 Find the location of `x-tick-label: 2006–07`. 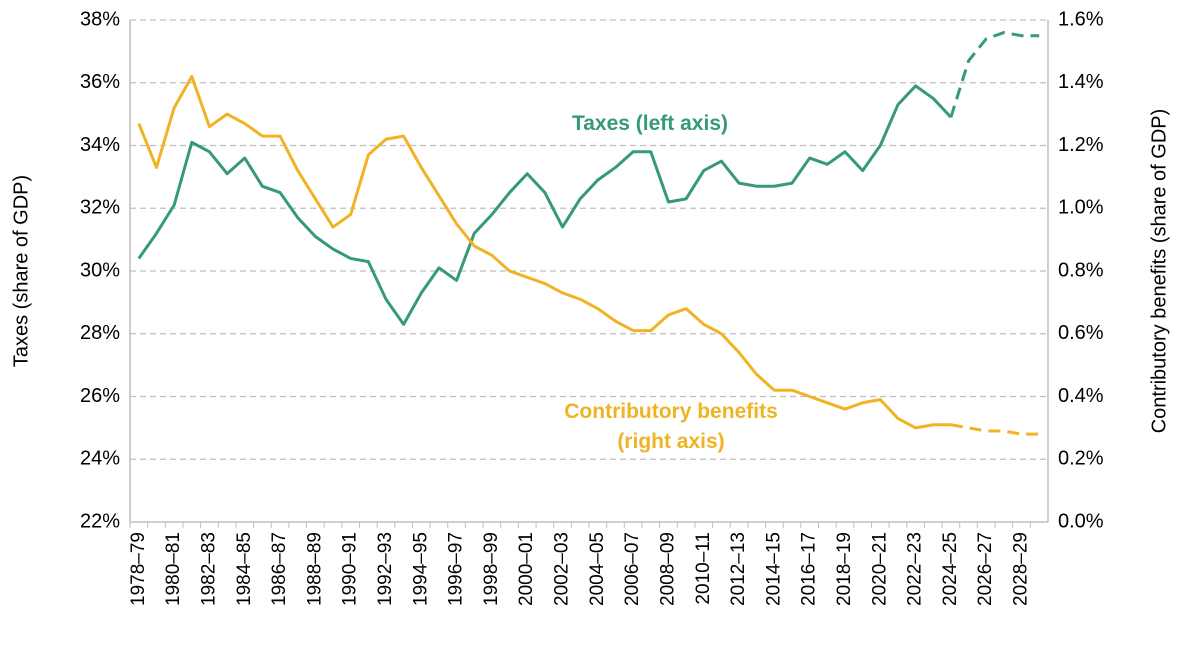

x-tick-label: 2006–07 is located at coordinates (632, 569).